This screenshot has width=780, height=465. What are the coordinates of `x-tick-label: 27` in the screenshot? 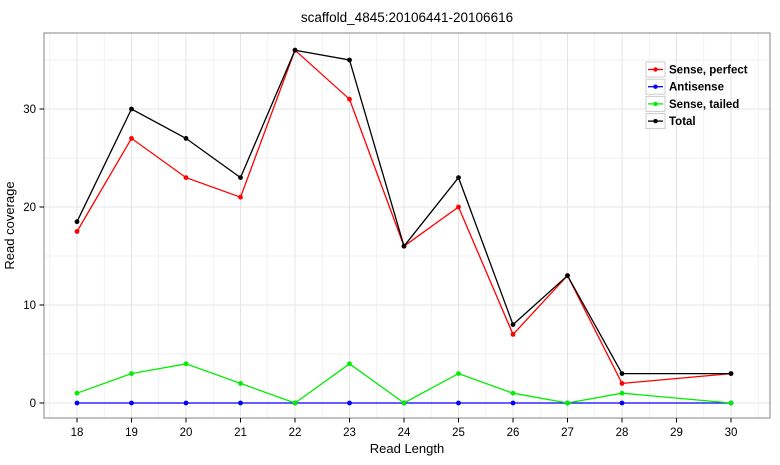 It's located at (567, 433).